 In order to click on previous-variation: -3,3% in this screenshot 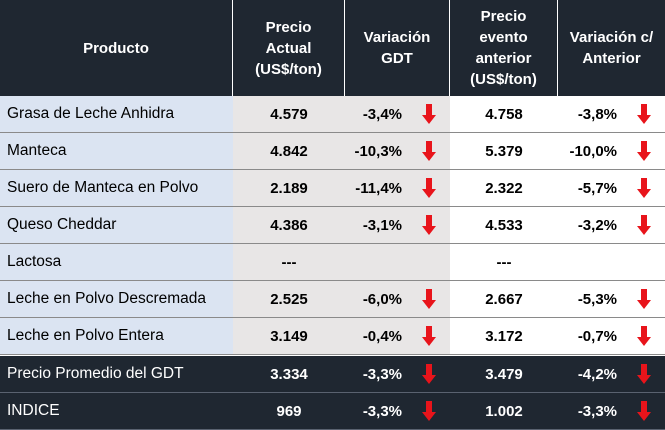, I will do `click(611, 411)`.